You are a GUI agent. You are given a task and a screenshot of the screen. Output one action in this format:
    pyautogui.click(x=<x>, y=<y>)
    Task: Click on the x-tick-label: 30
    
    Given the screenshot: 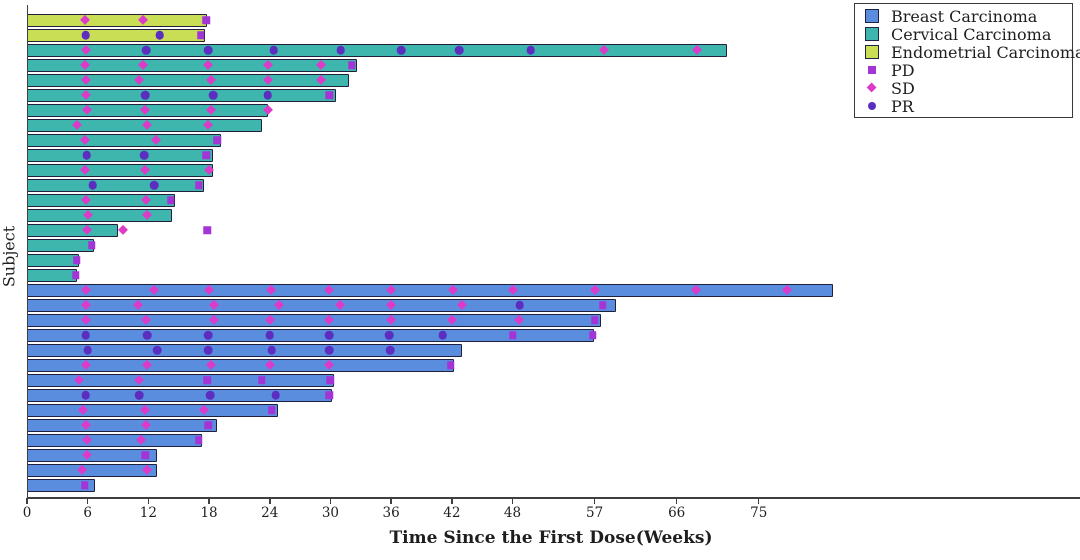 What is the action you would take?
    pyautogui.click(x=330, y=513)
    